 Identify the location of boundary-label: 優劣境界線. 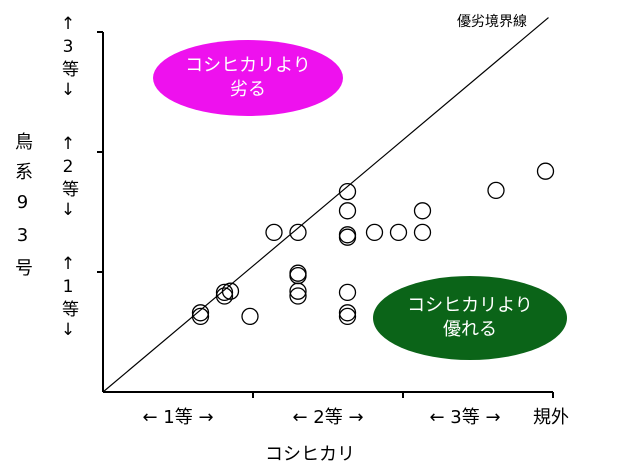
(492, 22).